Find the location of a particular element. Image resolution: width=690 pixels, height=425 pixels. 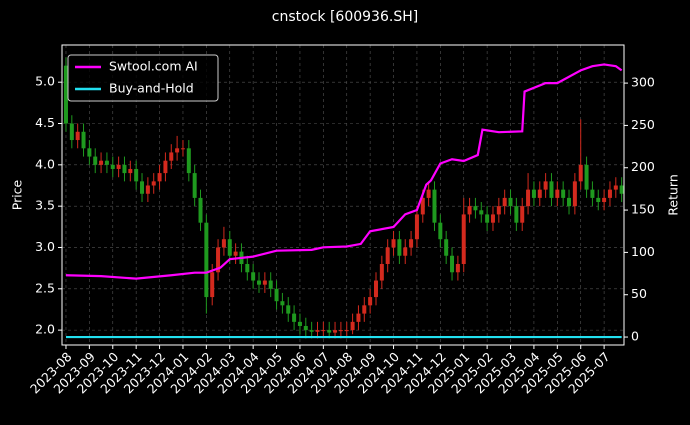

y2-tick-label: 250 is located at coordinates (643, 124).